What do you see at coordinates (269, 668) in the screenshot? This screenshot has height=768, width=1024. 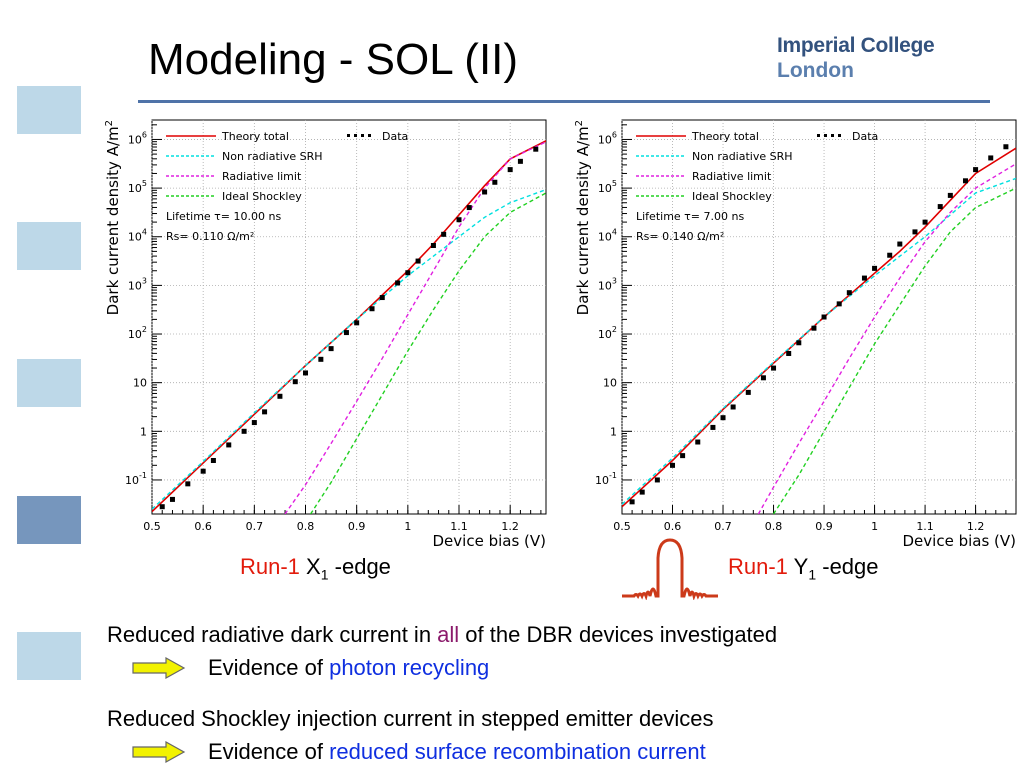 I see `evidence-1-pre: Evidence of` at bounding box center [269, 668].